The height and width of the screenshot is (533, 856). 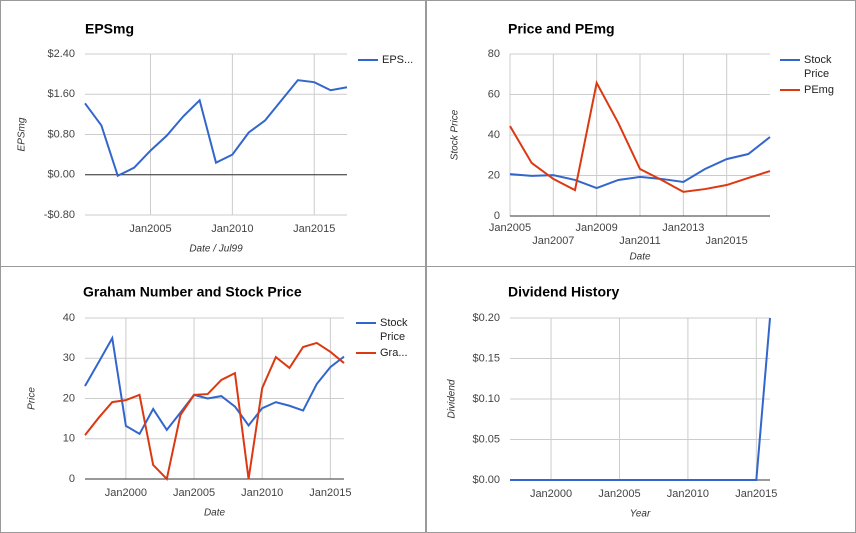 What do you see at coordinates (59, 215) in the screenshot?
I see `y-tick-label: -$0.80` at bounding box center [59, 215].